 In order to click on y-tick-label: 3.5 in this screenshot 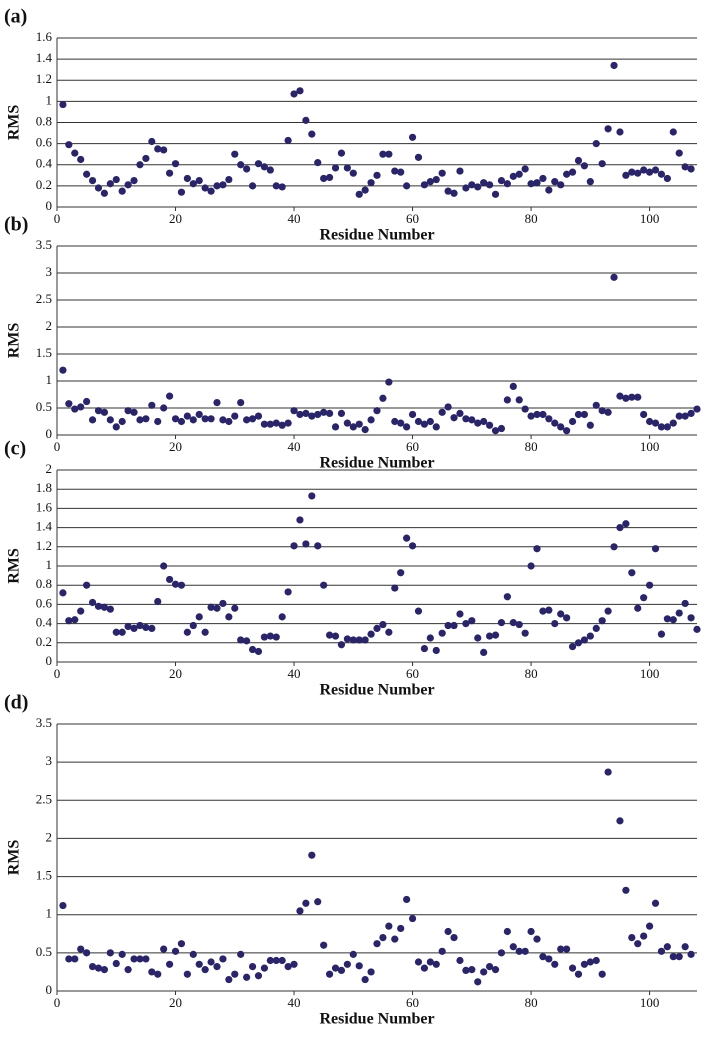, I will do `click(44, 722)`.